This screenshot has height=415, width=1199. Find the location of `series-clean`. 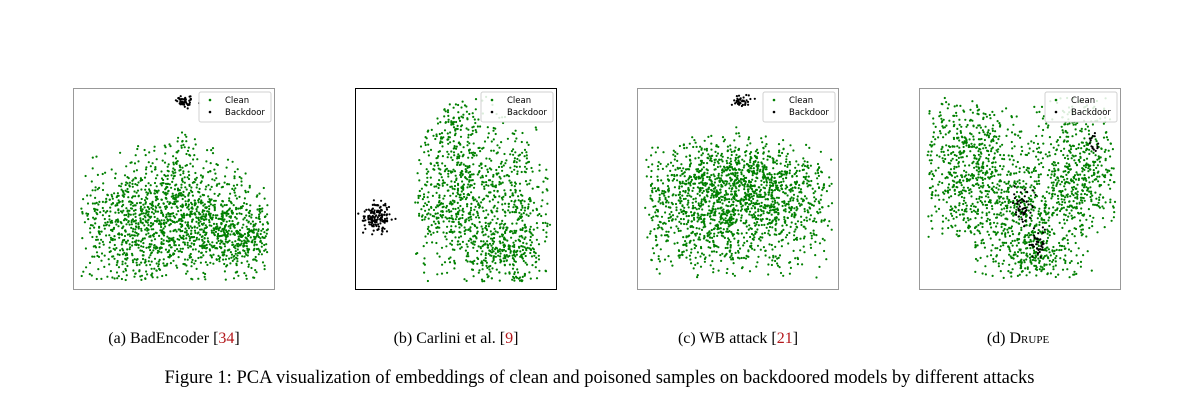

series-clean is located at coordinates (483, 189).